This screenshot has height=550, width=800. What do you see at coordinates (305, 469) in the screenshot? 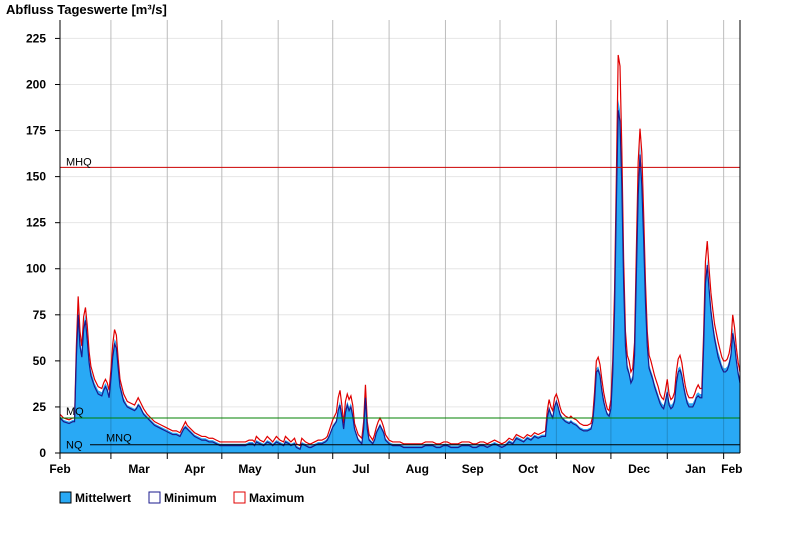
I see `x-tick-label: Jun` at bounding box center [305, 469].